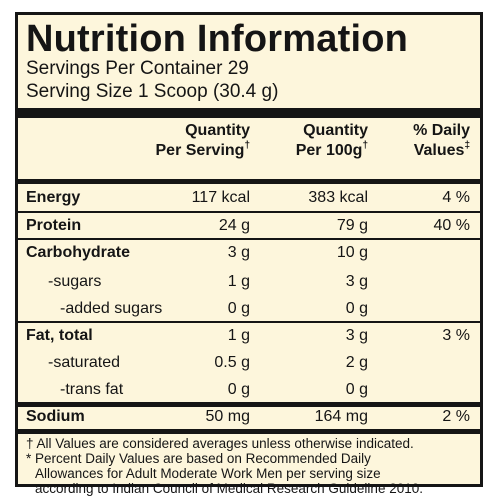  Describe the element at coordinates (54, 225) in the screenshot. I see `nutrient-name: Protein` at that location.